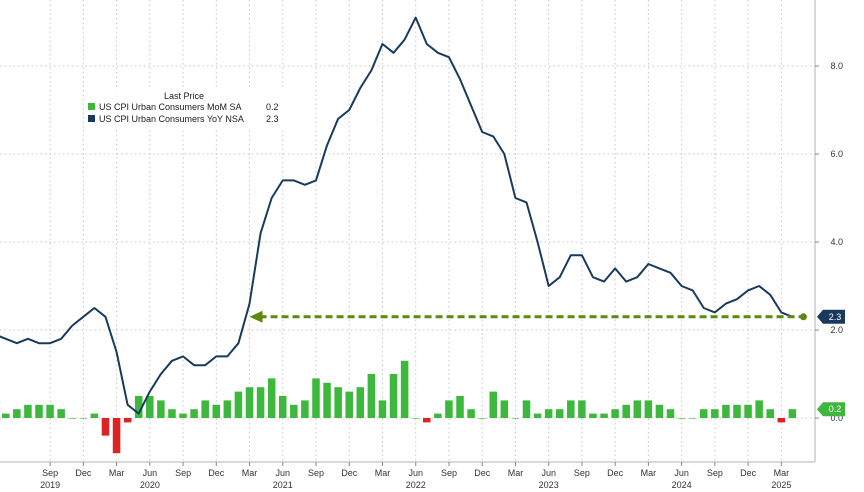  What do you see at coordinates (803, 317) in the screenshot?
I see `reference-arrow-dot` at bounding box center [803, 317].